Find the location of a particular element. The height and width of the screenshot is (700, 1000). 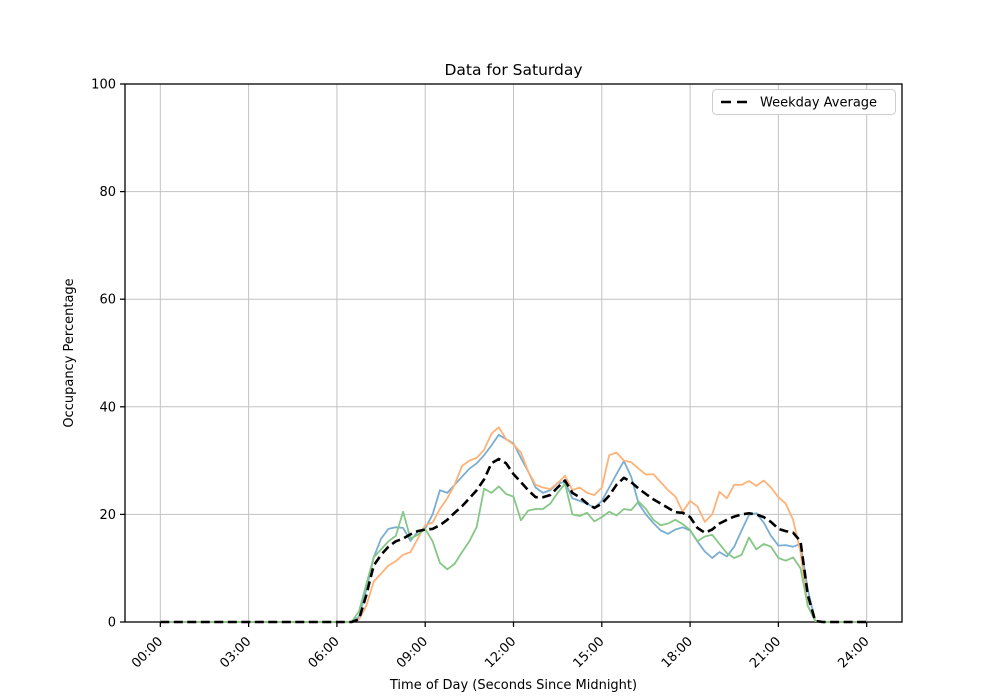

x-tick-label: 00:00 is located at coordinates (147, 652).